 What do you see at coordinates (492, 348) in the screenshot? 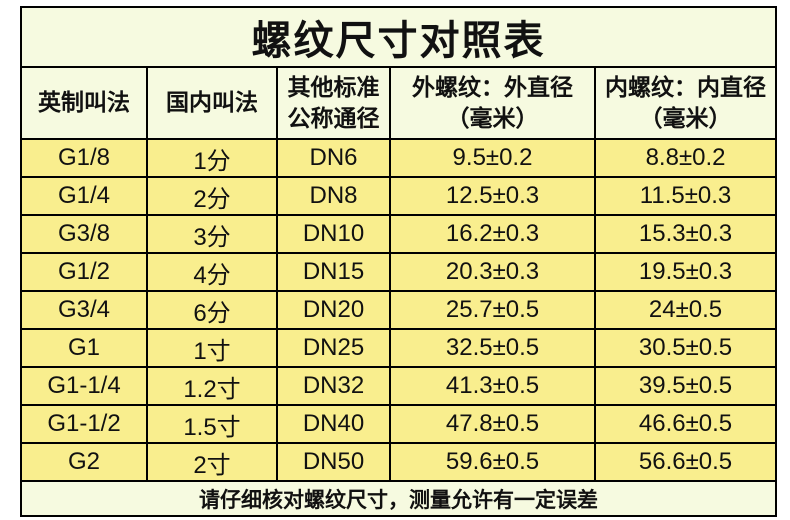
I see `cell-external-od: 32.5±0.5` at bounding box center [492, 348].